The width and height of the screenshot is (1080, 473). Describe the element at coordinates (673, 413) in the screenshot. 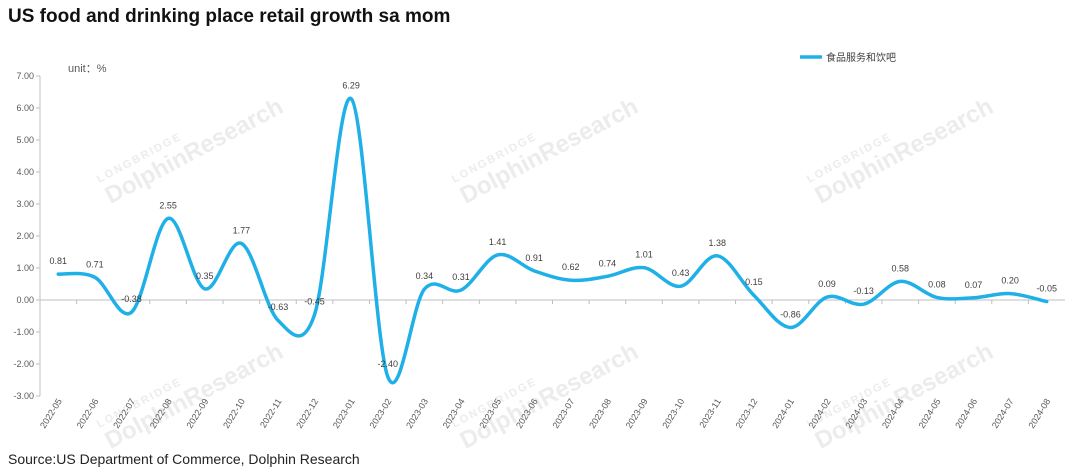

I see `x-tick-label: 2023-10` at that location.